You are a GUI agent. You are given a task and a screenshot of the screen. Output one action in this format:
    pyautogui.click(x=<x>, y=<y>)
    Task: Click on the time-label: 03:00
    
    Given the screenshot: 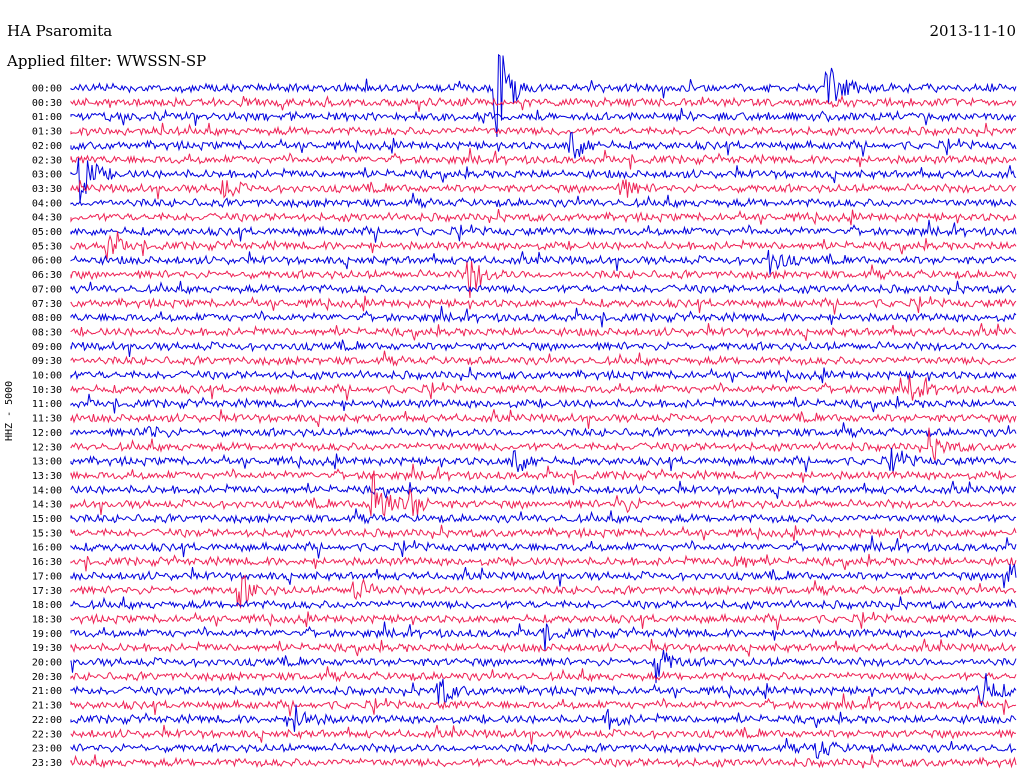 What is the action you would take?
    pyautogui.click(x=47, y=175)
    